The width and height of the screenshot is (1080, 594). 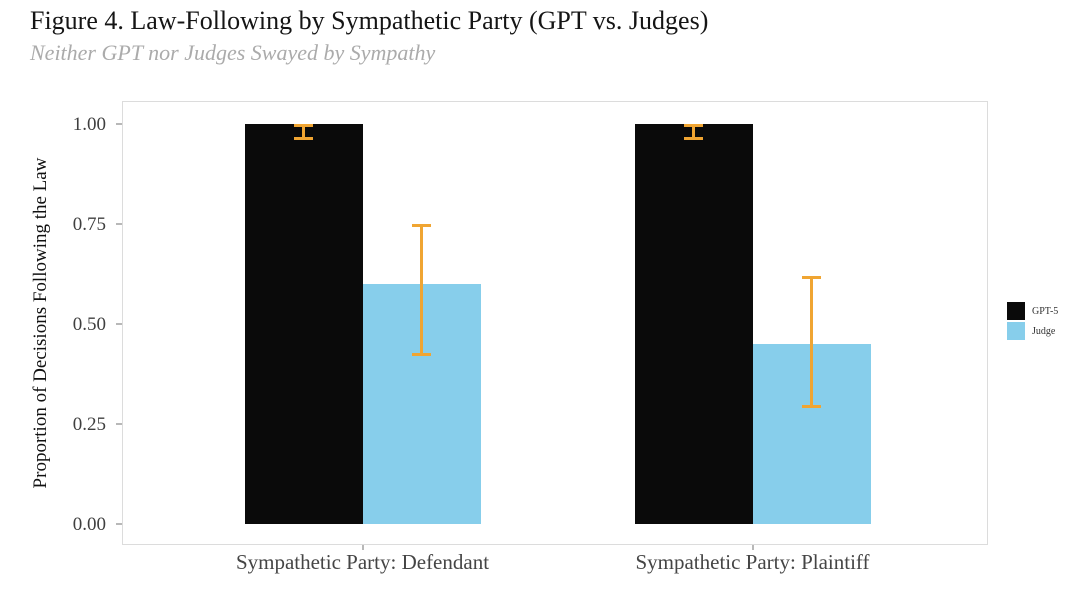 What do you see at coordinates (811, 406) in the screenshot?
I see `error-bar-judge-sympathetic-party-plaintiff-cap-bottom` at bounding box center [811, 406].